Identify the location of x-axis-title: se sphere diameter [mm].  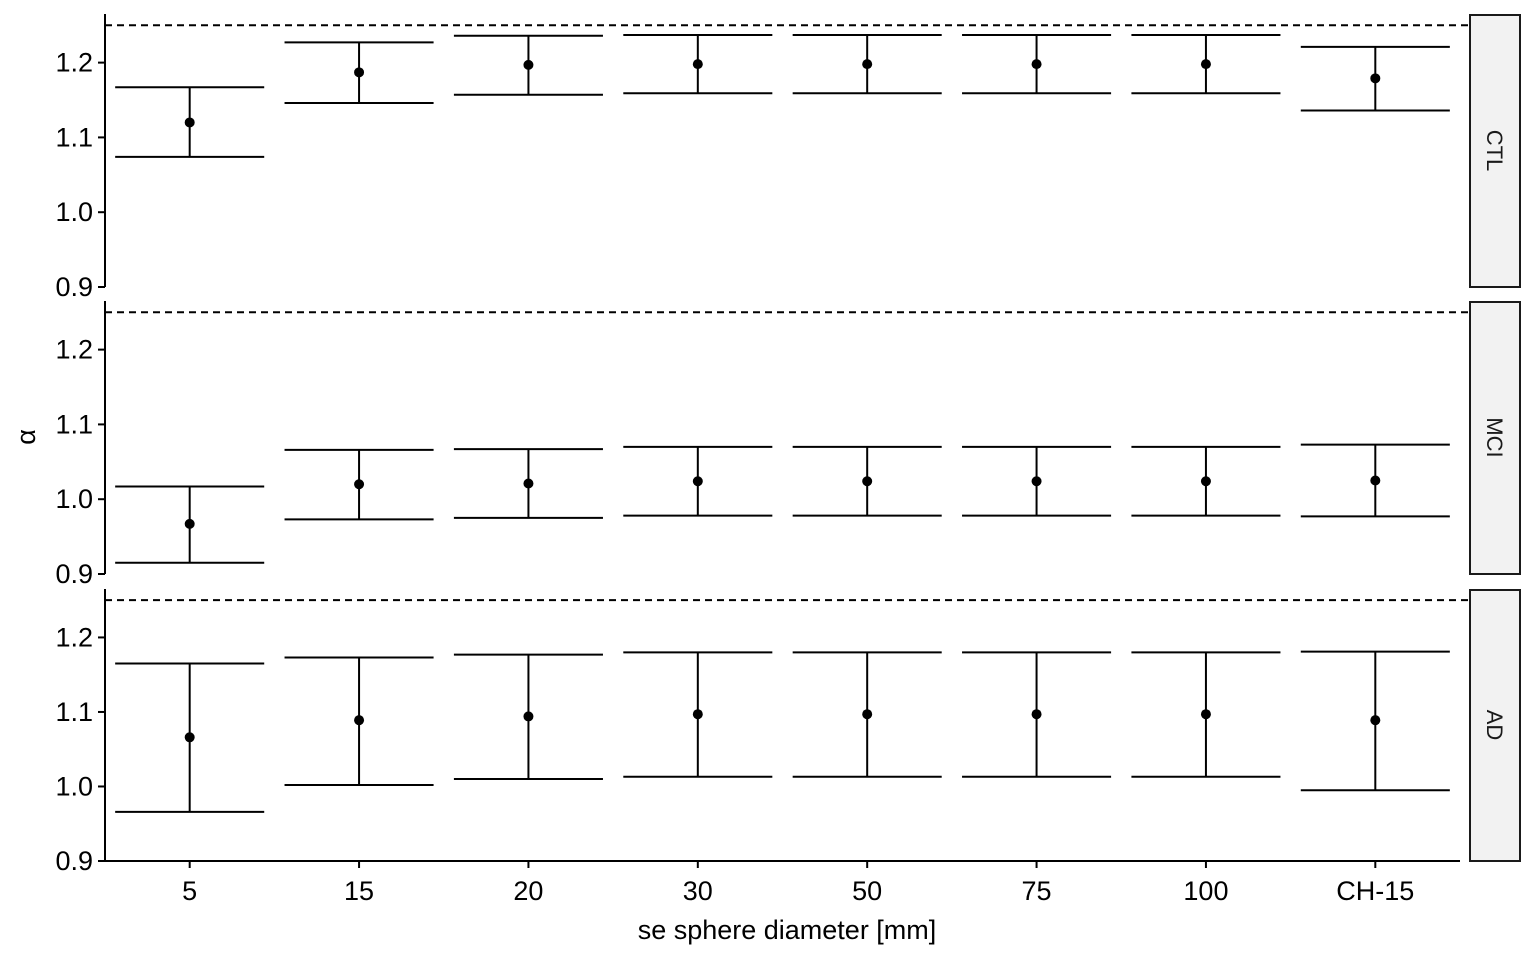
(787, 930).